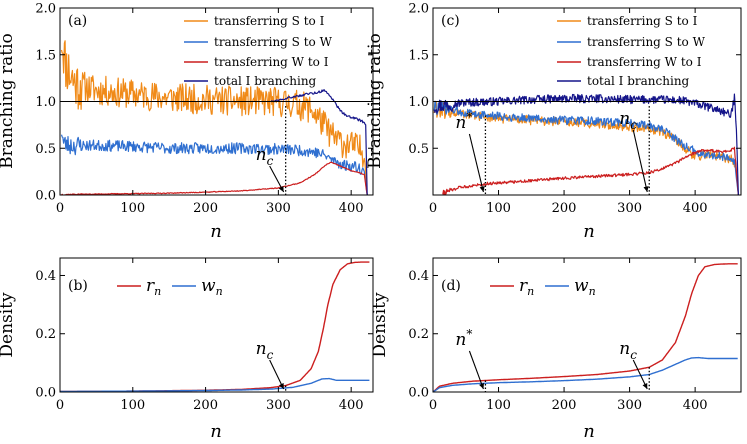 The image size is (747, 444). Describe the element at coordinates (132, 208) in the screenshot. I see `x-tick-label-a-1: 100` at that location.